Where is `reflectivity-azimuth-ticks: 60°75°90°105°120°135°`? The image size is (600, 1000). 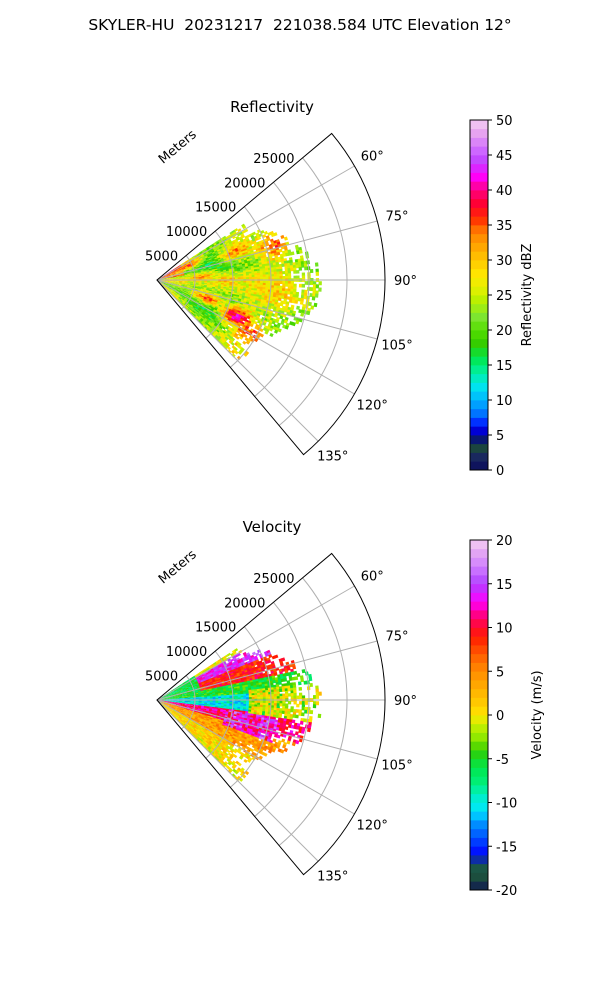
reflectivity-azimuth-ticks: 60°75°90°105°120°135° is located at coordinates (367, 307).